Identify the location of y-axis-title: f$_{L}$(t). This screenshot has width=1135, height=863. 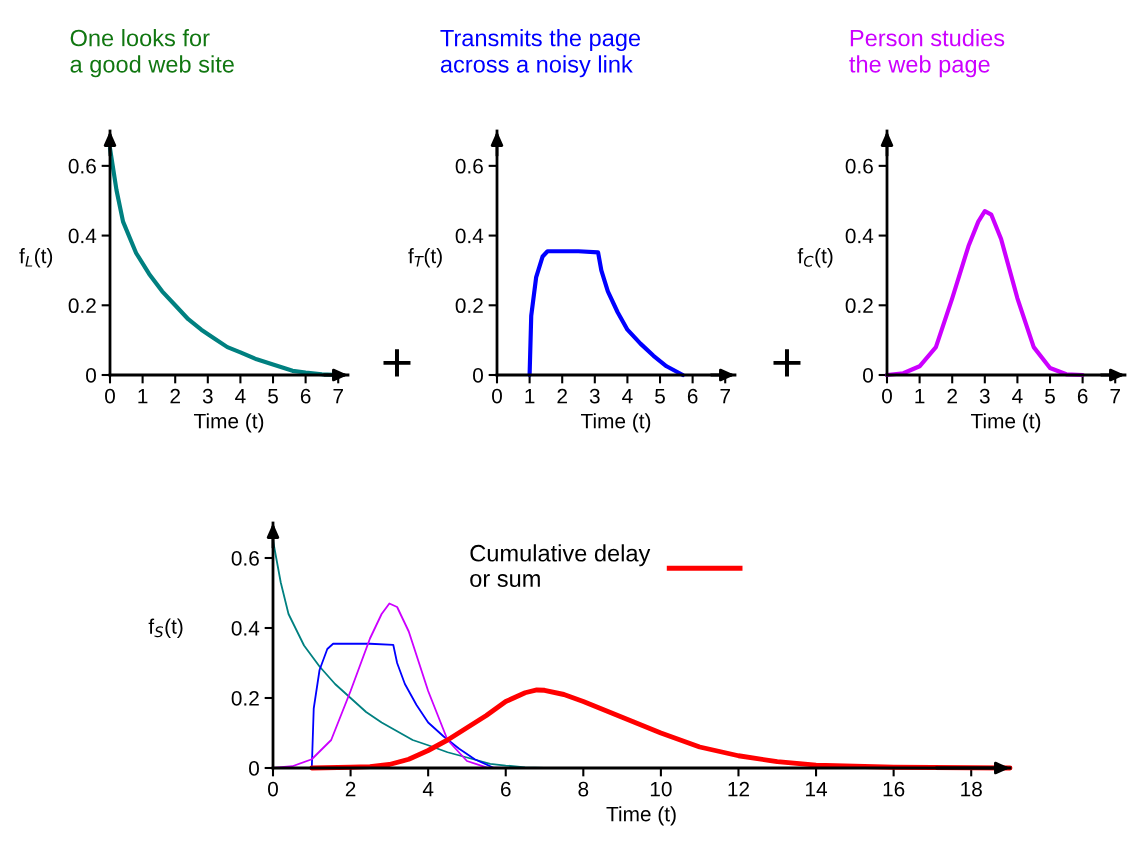
(36, 258).